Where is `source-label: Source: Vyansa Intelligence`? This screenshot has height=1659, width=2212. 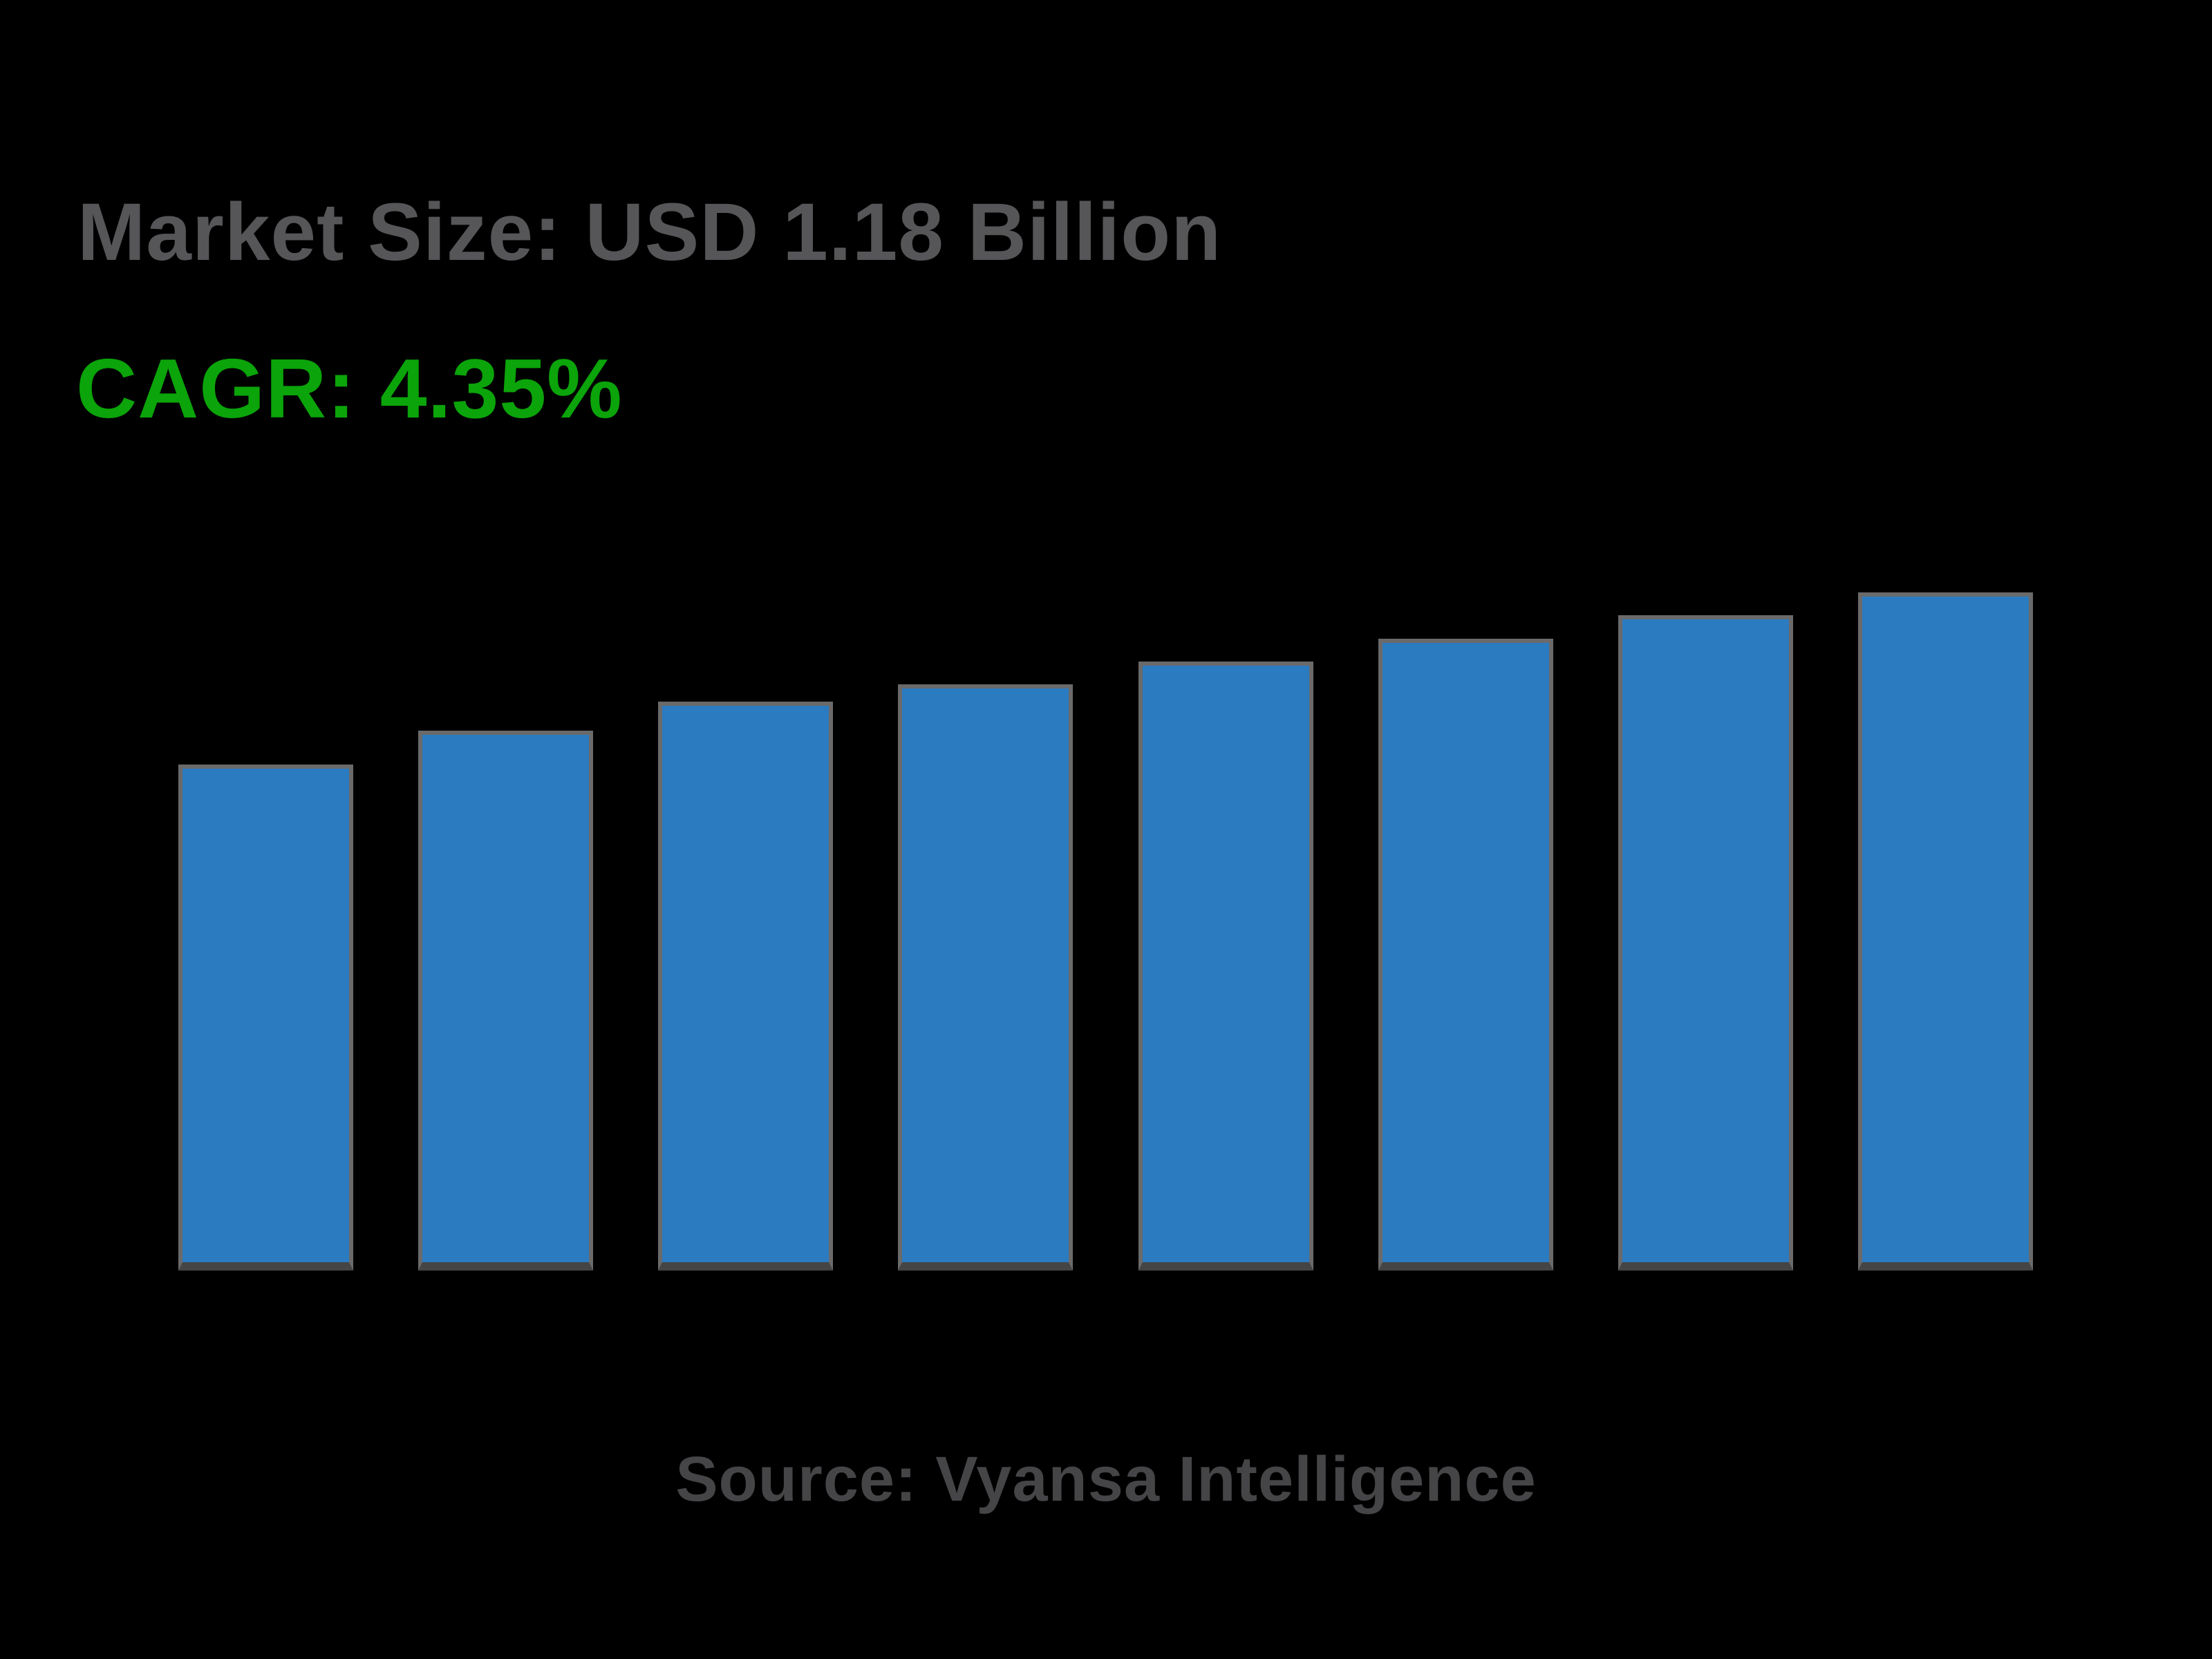
source-label: Source: Vyansa Intelligence is located at coordinates (1106, 1479).